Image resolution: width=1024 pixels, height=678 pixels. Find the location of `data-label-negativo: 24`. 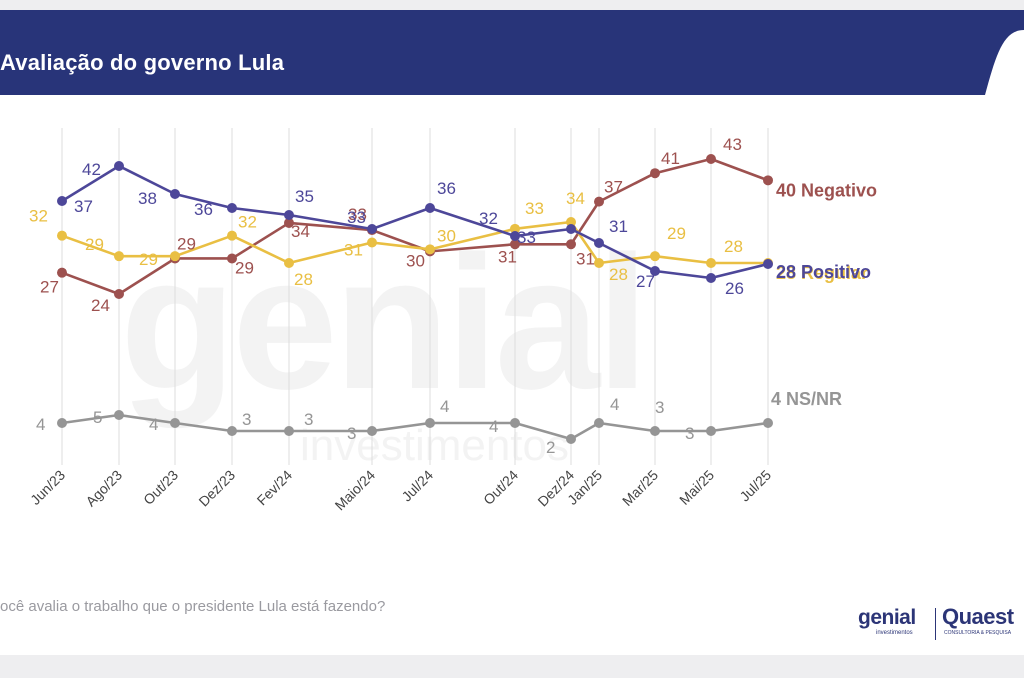

data-label-negativo: 24 is located at coordinates (100, 305).